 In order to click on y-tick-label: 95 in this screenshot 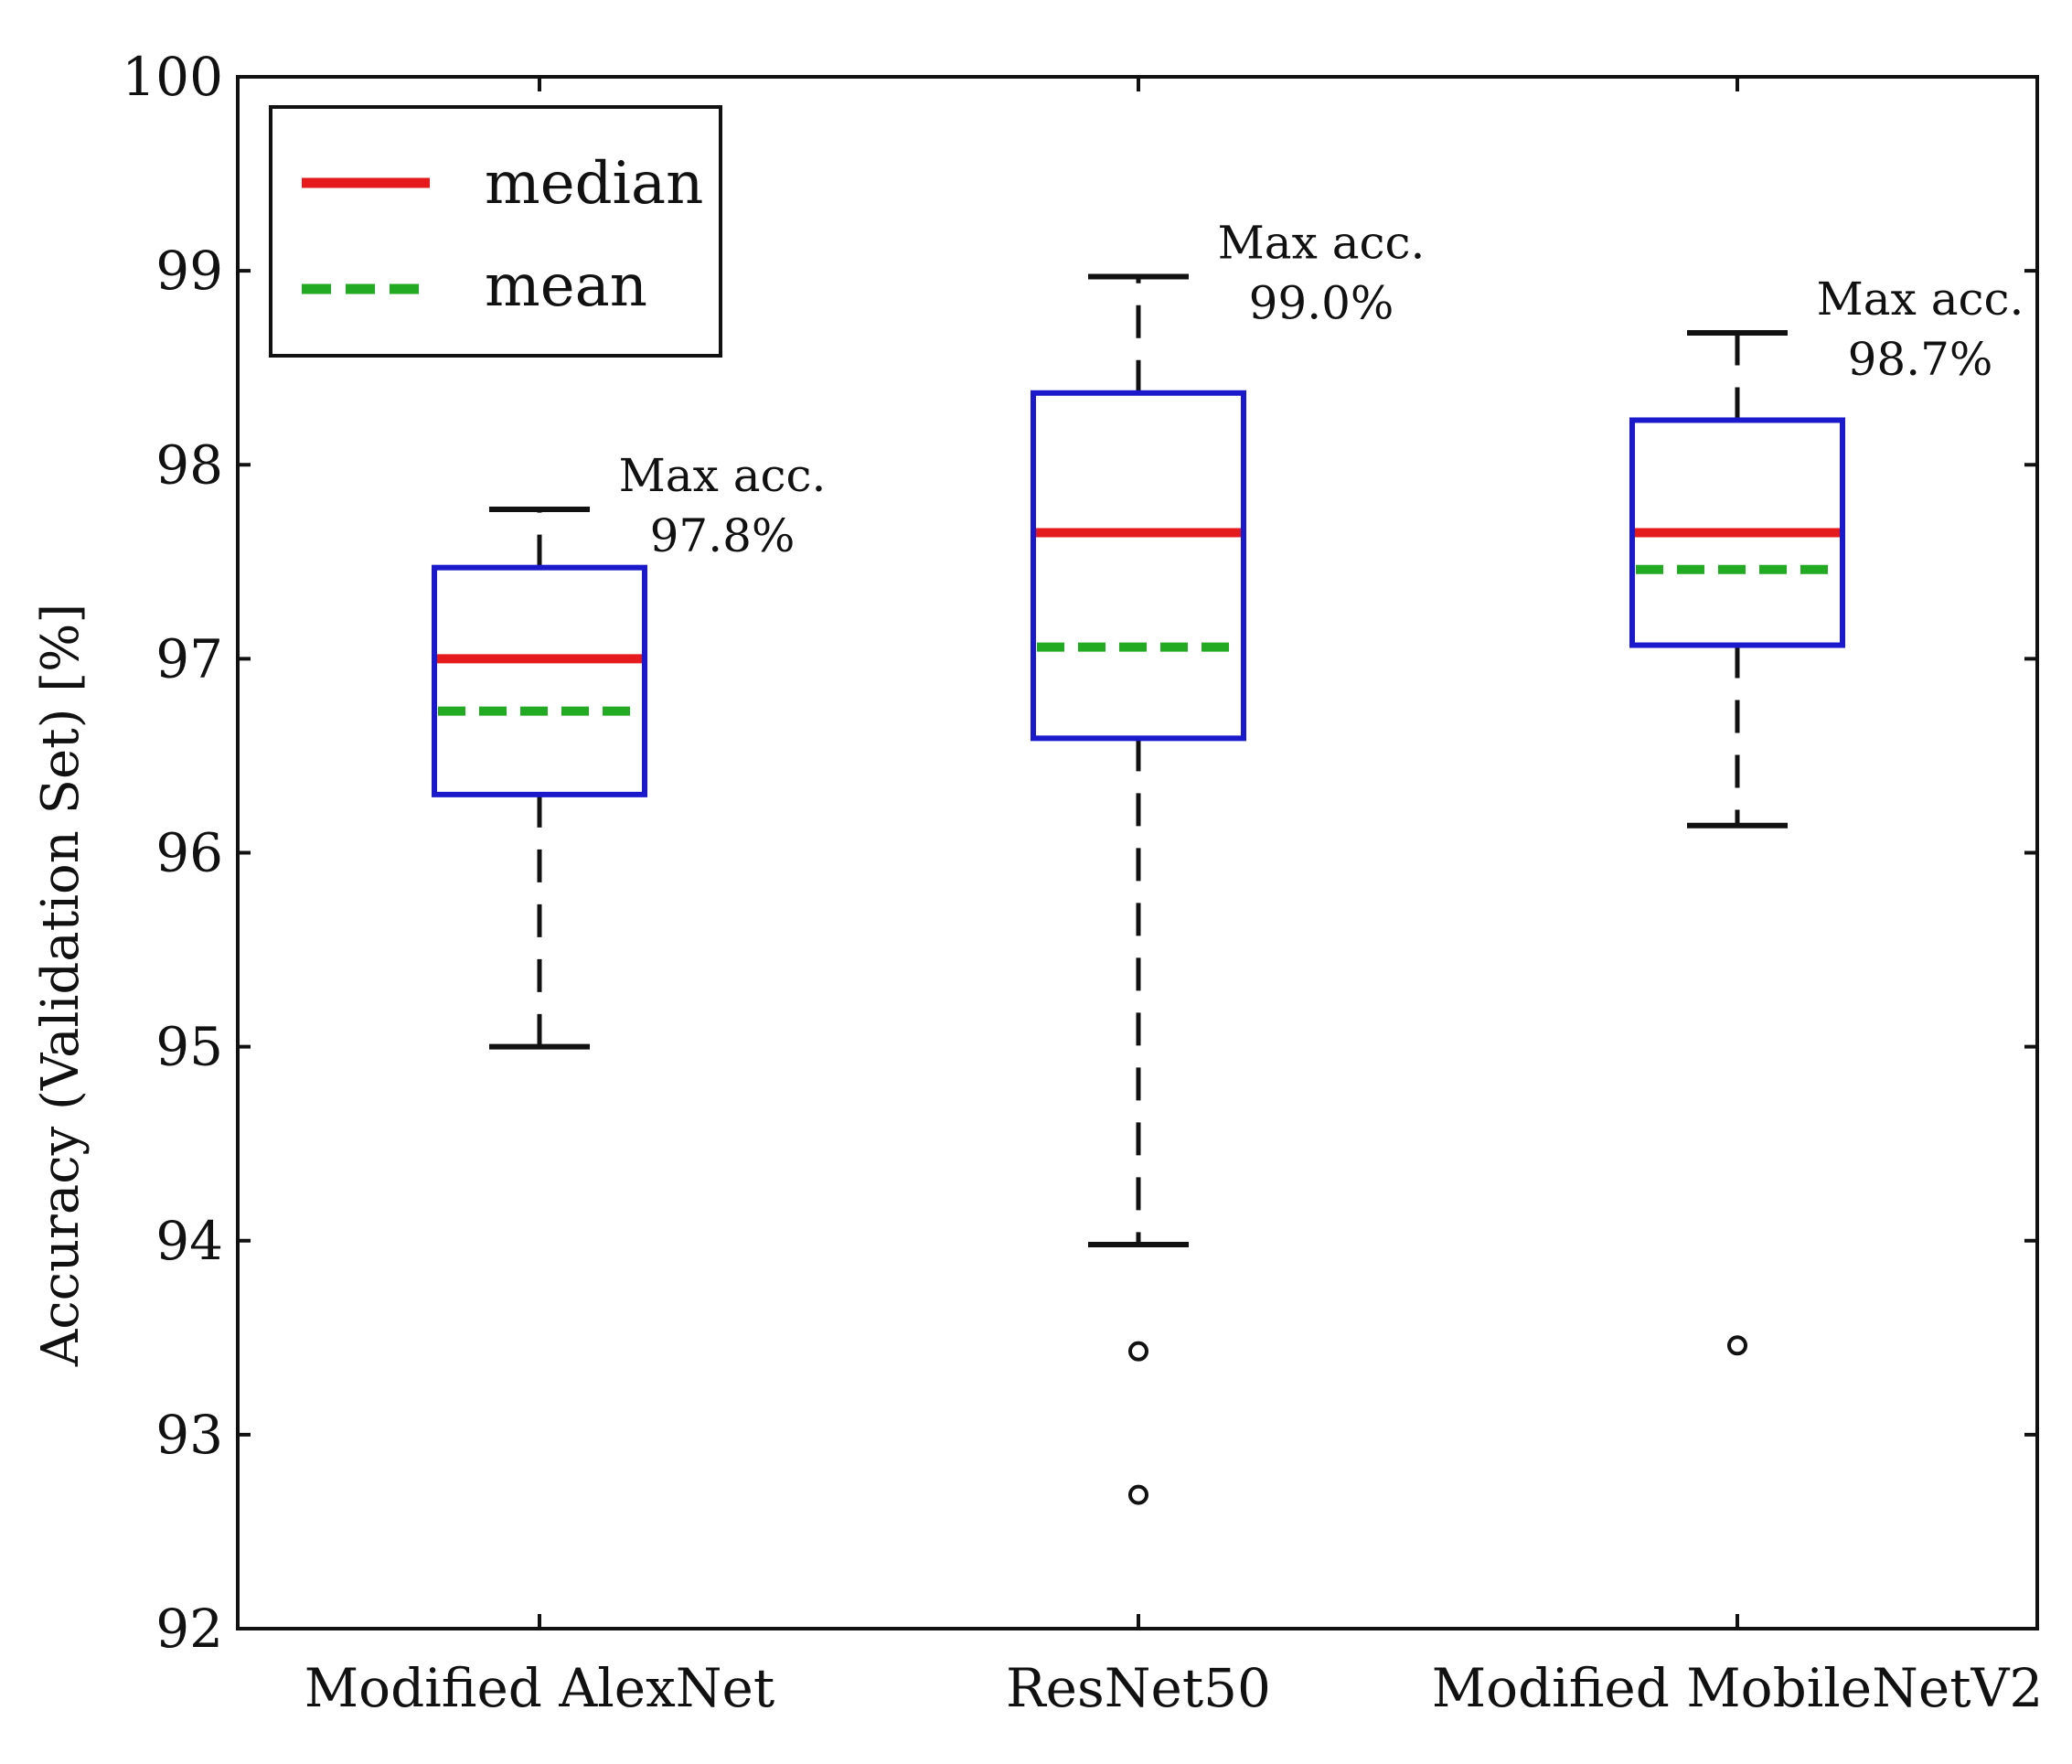, I will do `click(189, 1047)`.